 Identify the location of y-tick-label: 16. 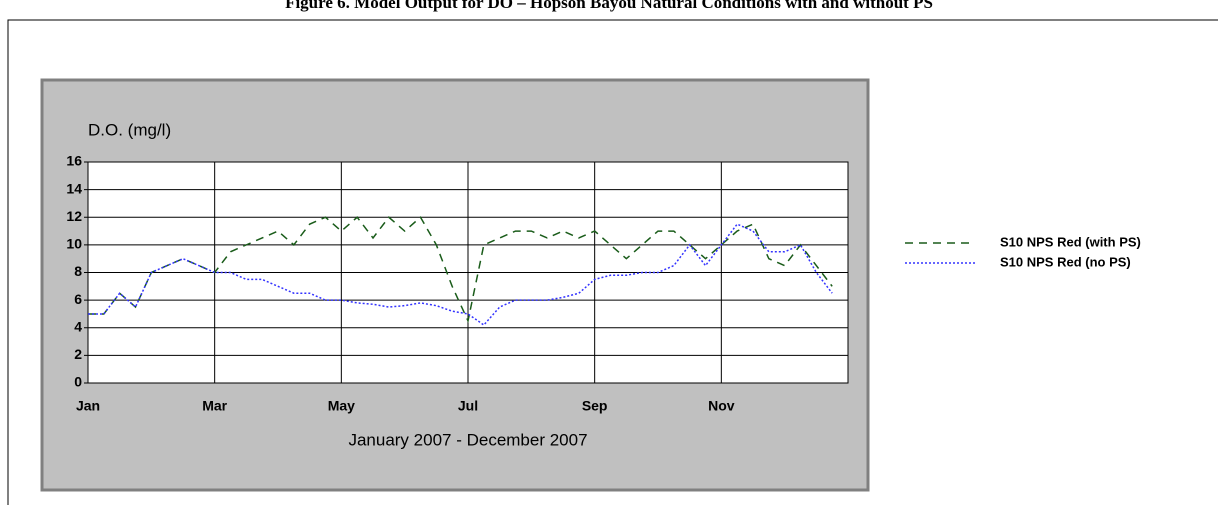
(74, 161).